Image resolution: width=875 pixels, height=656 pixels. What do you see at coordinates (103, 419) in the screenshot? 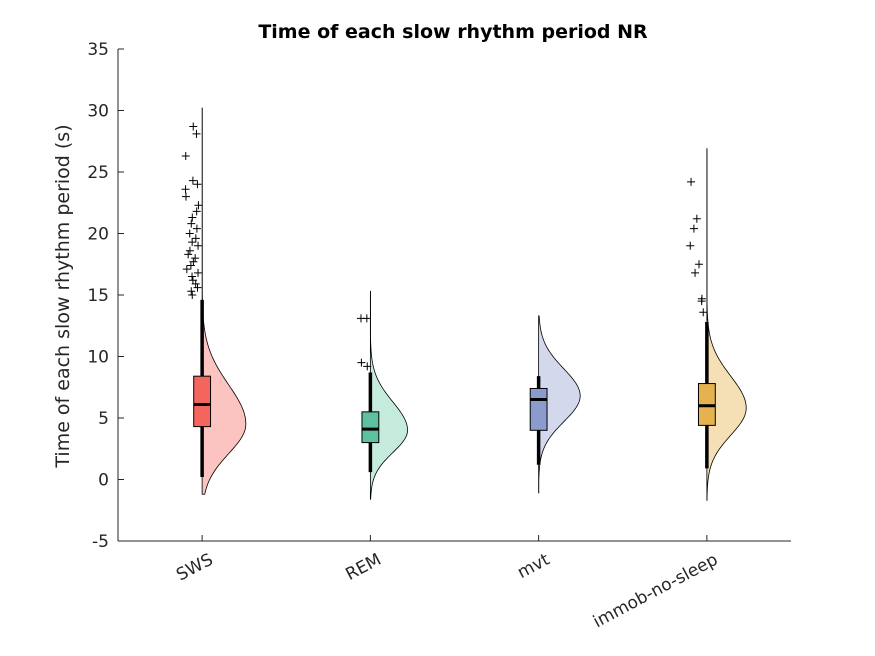
I see `y-tick-label: 5` at bounding box center [103, 419].